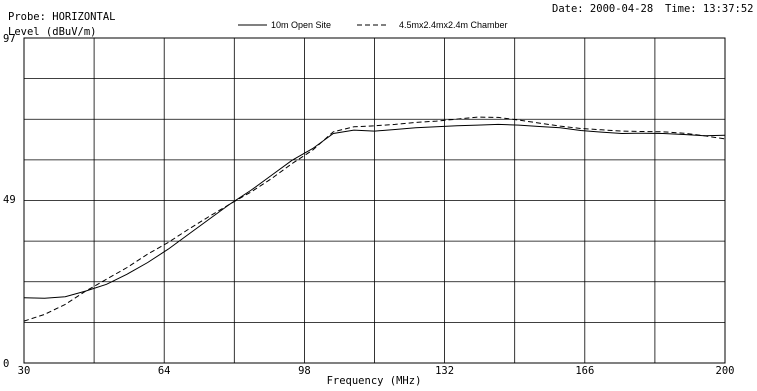  I want to click on legend: 10m Open Site 4.5mx2.4mx2.4m Chamber, so click(373, 25).